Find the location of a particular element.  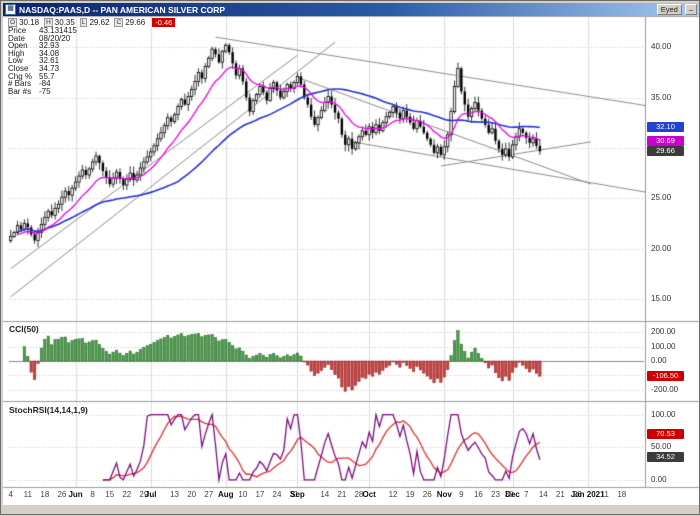

close-value: 29.66 is located at coordinates (135, 22).